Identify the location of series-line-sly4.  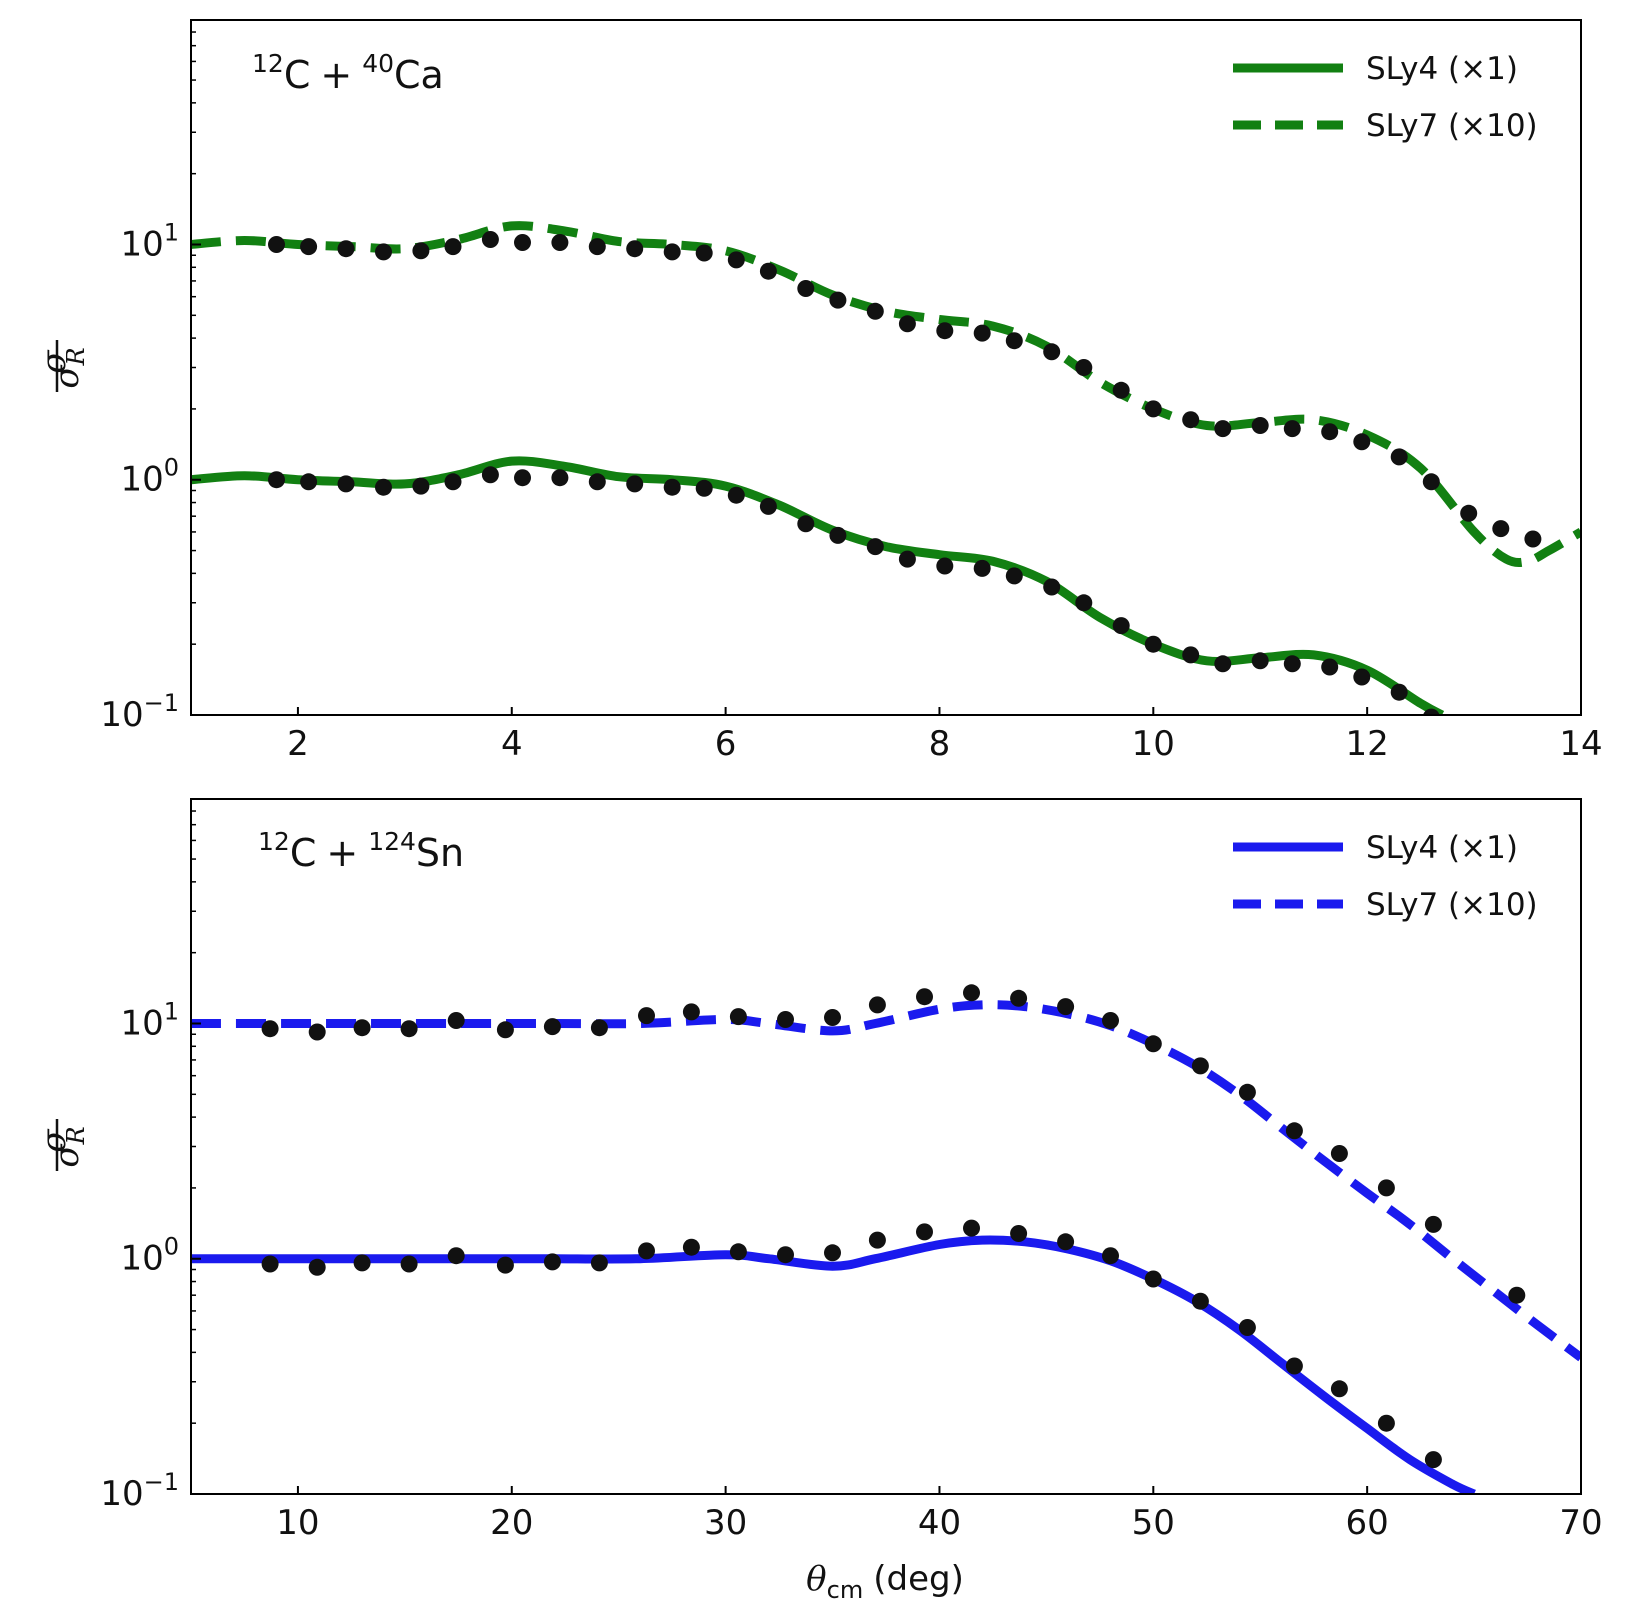
(833, 1364).